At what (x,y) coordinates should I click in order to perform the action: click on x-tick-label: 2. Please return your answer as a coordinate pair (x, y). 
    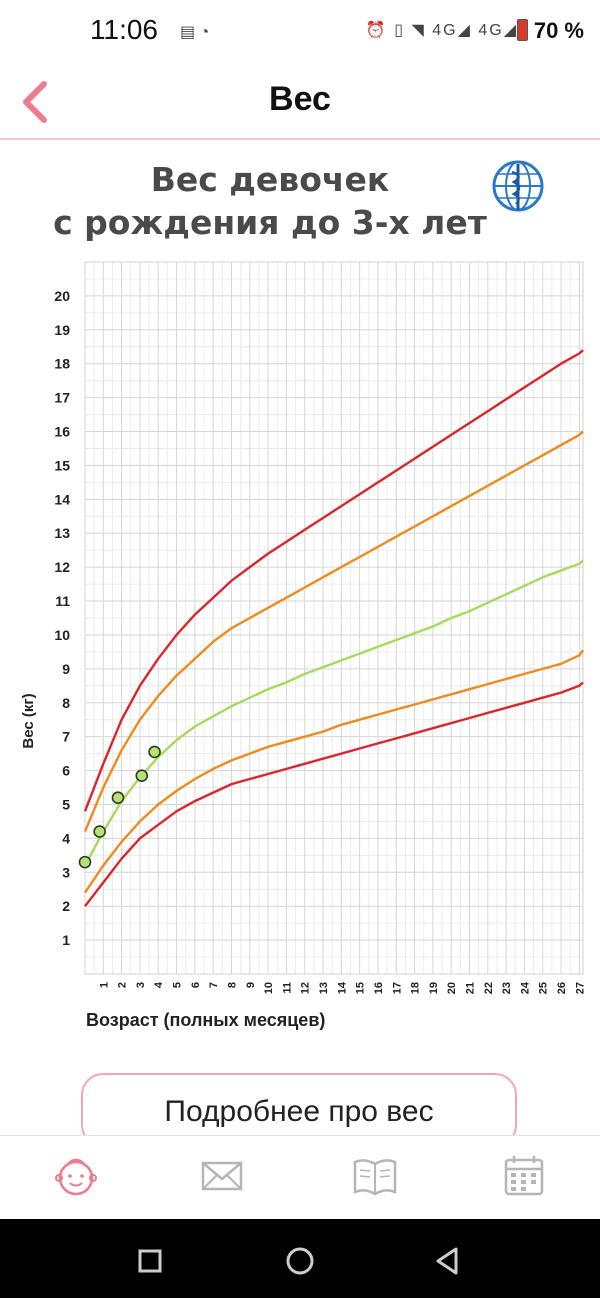
    Looking at the image, I should click on (123, 985).